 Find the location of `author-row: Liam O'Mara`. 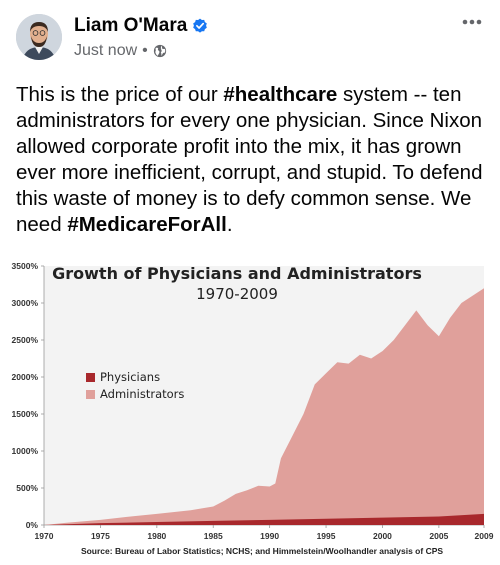

author-row: Liam O'Mara is located at coordinates (141, 26).